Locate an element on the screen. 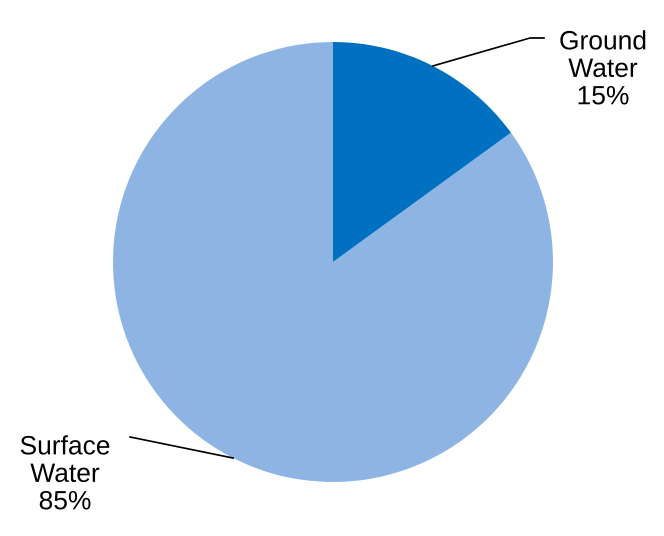  slice-label: Surface Water is located at coordinates (65, 458).